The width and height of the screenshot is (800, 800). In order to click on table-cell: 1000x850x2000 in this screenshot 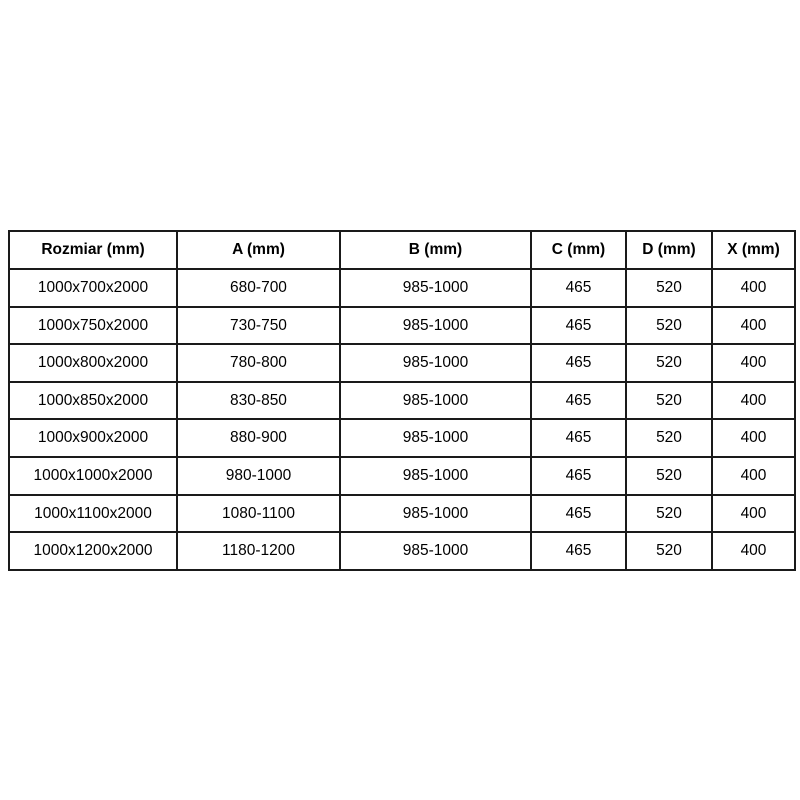, I will do `click(93, 400)`.